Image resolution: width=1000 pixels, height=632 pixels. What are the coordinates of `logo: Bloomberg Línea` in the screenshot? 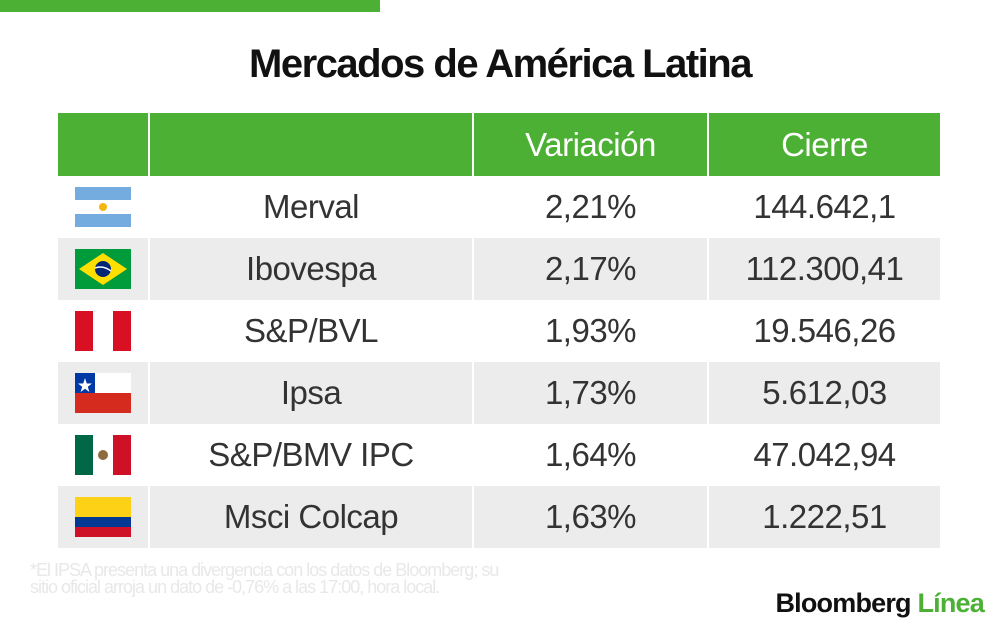 It's located at (879, 603).